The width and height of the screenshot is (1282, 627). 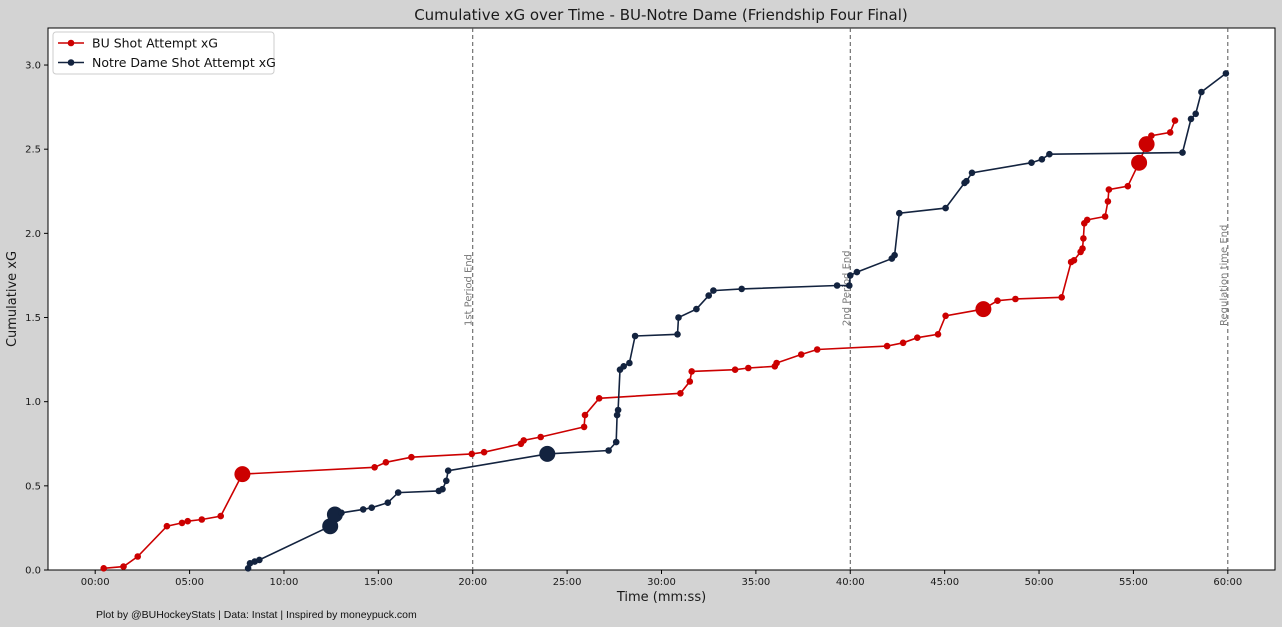 What do you see at coordinates (1133, 582) in the screenshot?
I see `x-tick-label: 55:00` at bounding box center [1133, 582].